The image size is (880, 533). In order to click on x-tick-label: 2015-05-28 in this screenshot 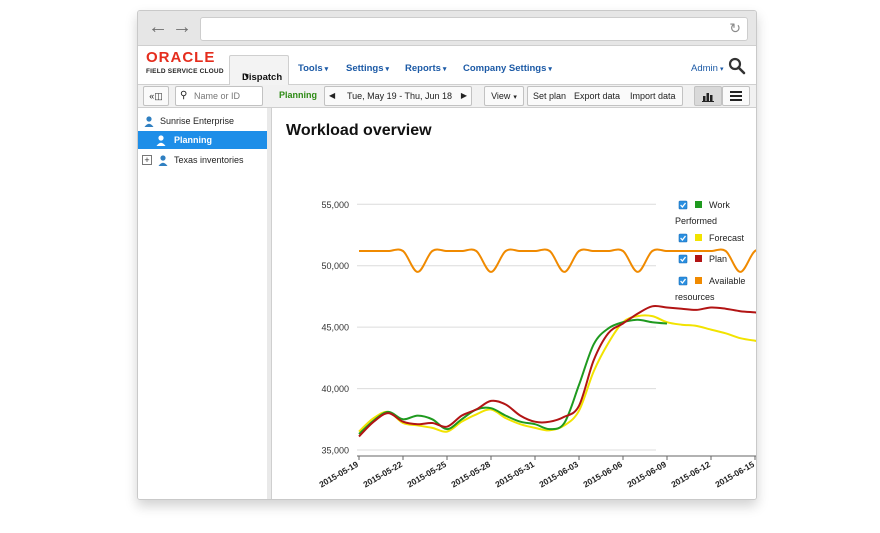, I will do `click(470, 474)`.